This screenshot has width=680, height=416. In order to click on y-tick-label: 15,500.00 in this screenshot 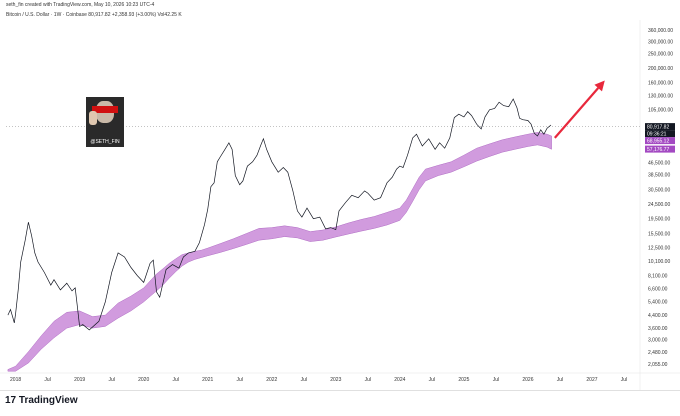, I will do `click(659, 234)`.